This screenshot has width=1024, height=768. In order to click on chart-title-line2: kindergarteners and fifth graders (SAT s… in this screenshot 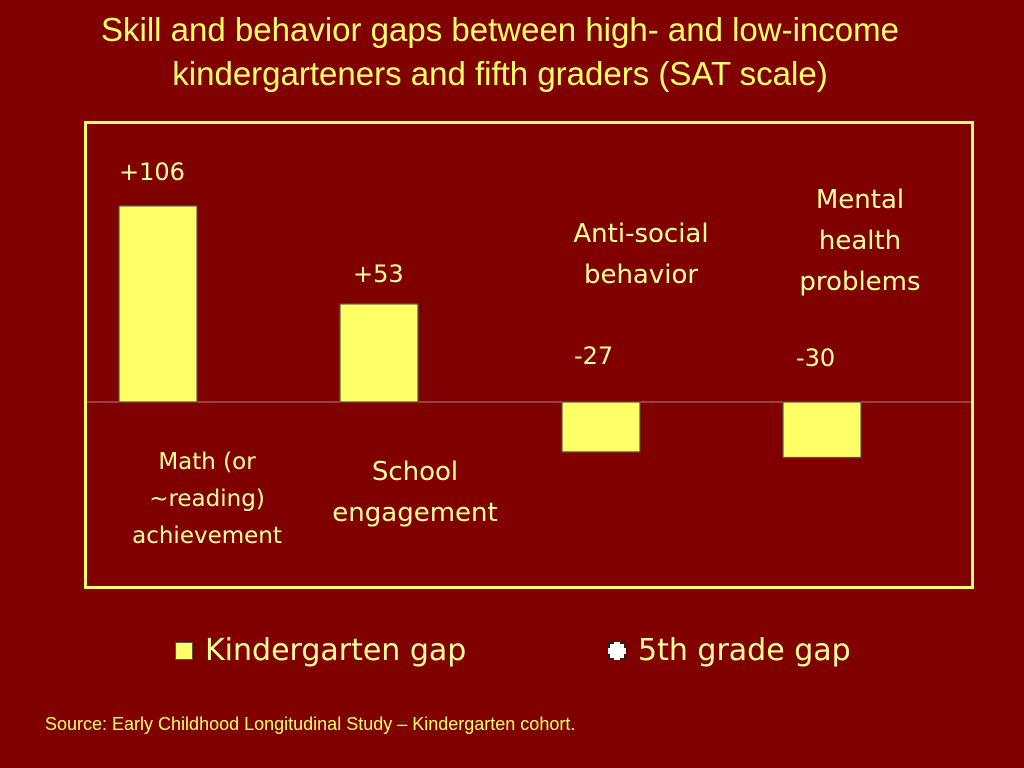, I will do `click(500, 73)`.